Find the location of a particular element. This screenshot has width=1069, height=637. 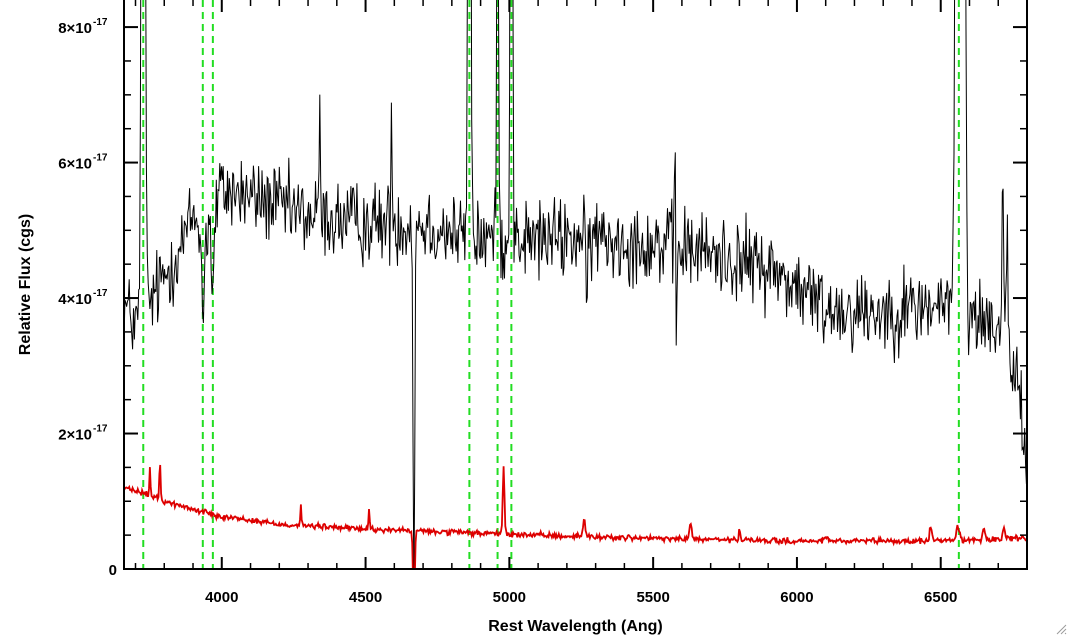

x-tick-label: 6000 is located at coordinates (796, 597).